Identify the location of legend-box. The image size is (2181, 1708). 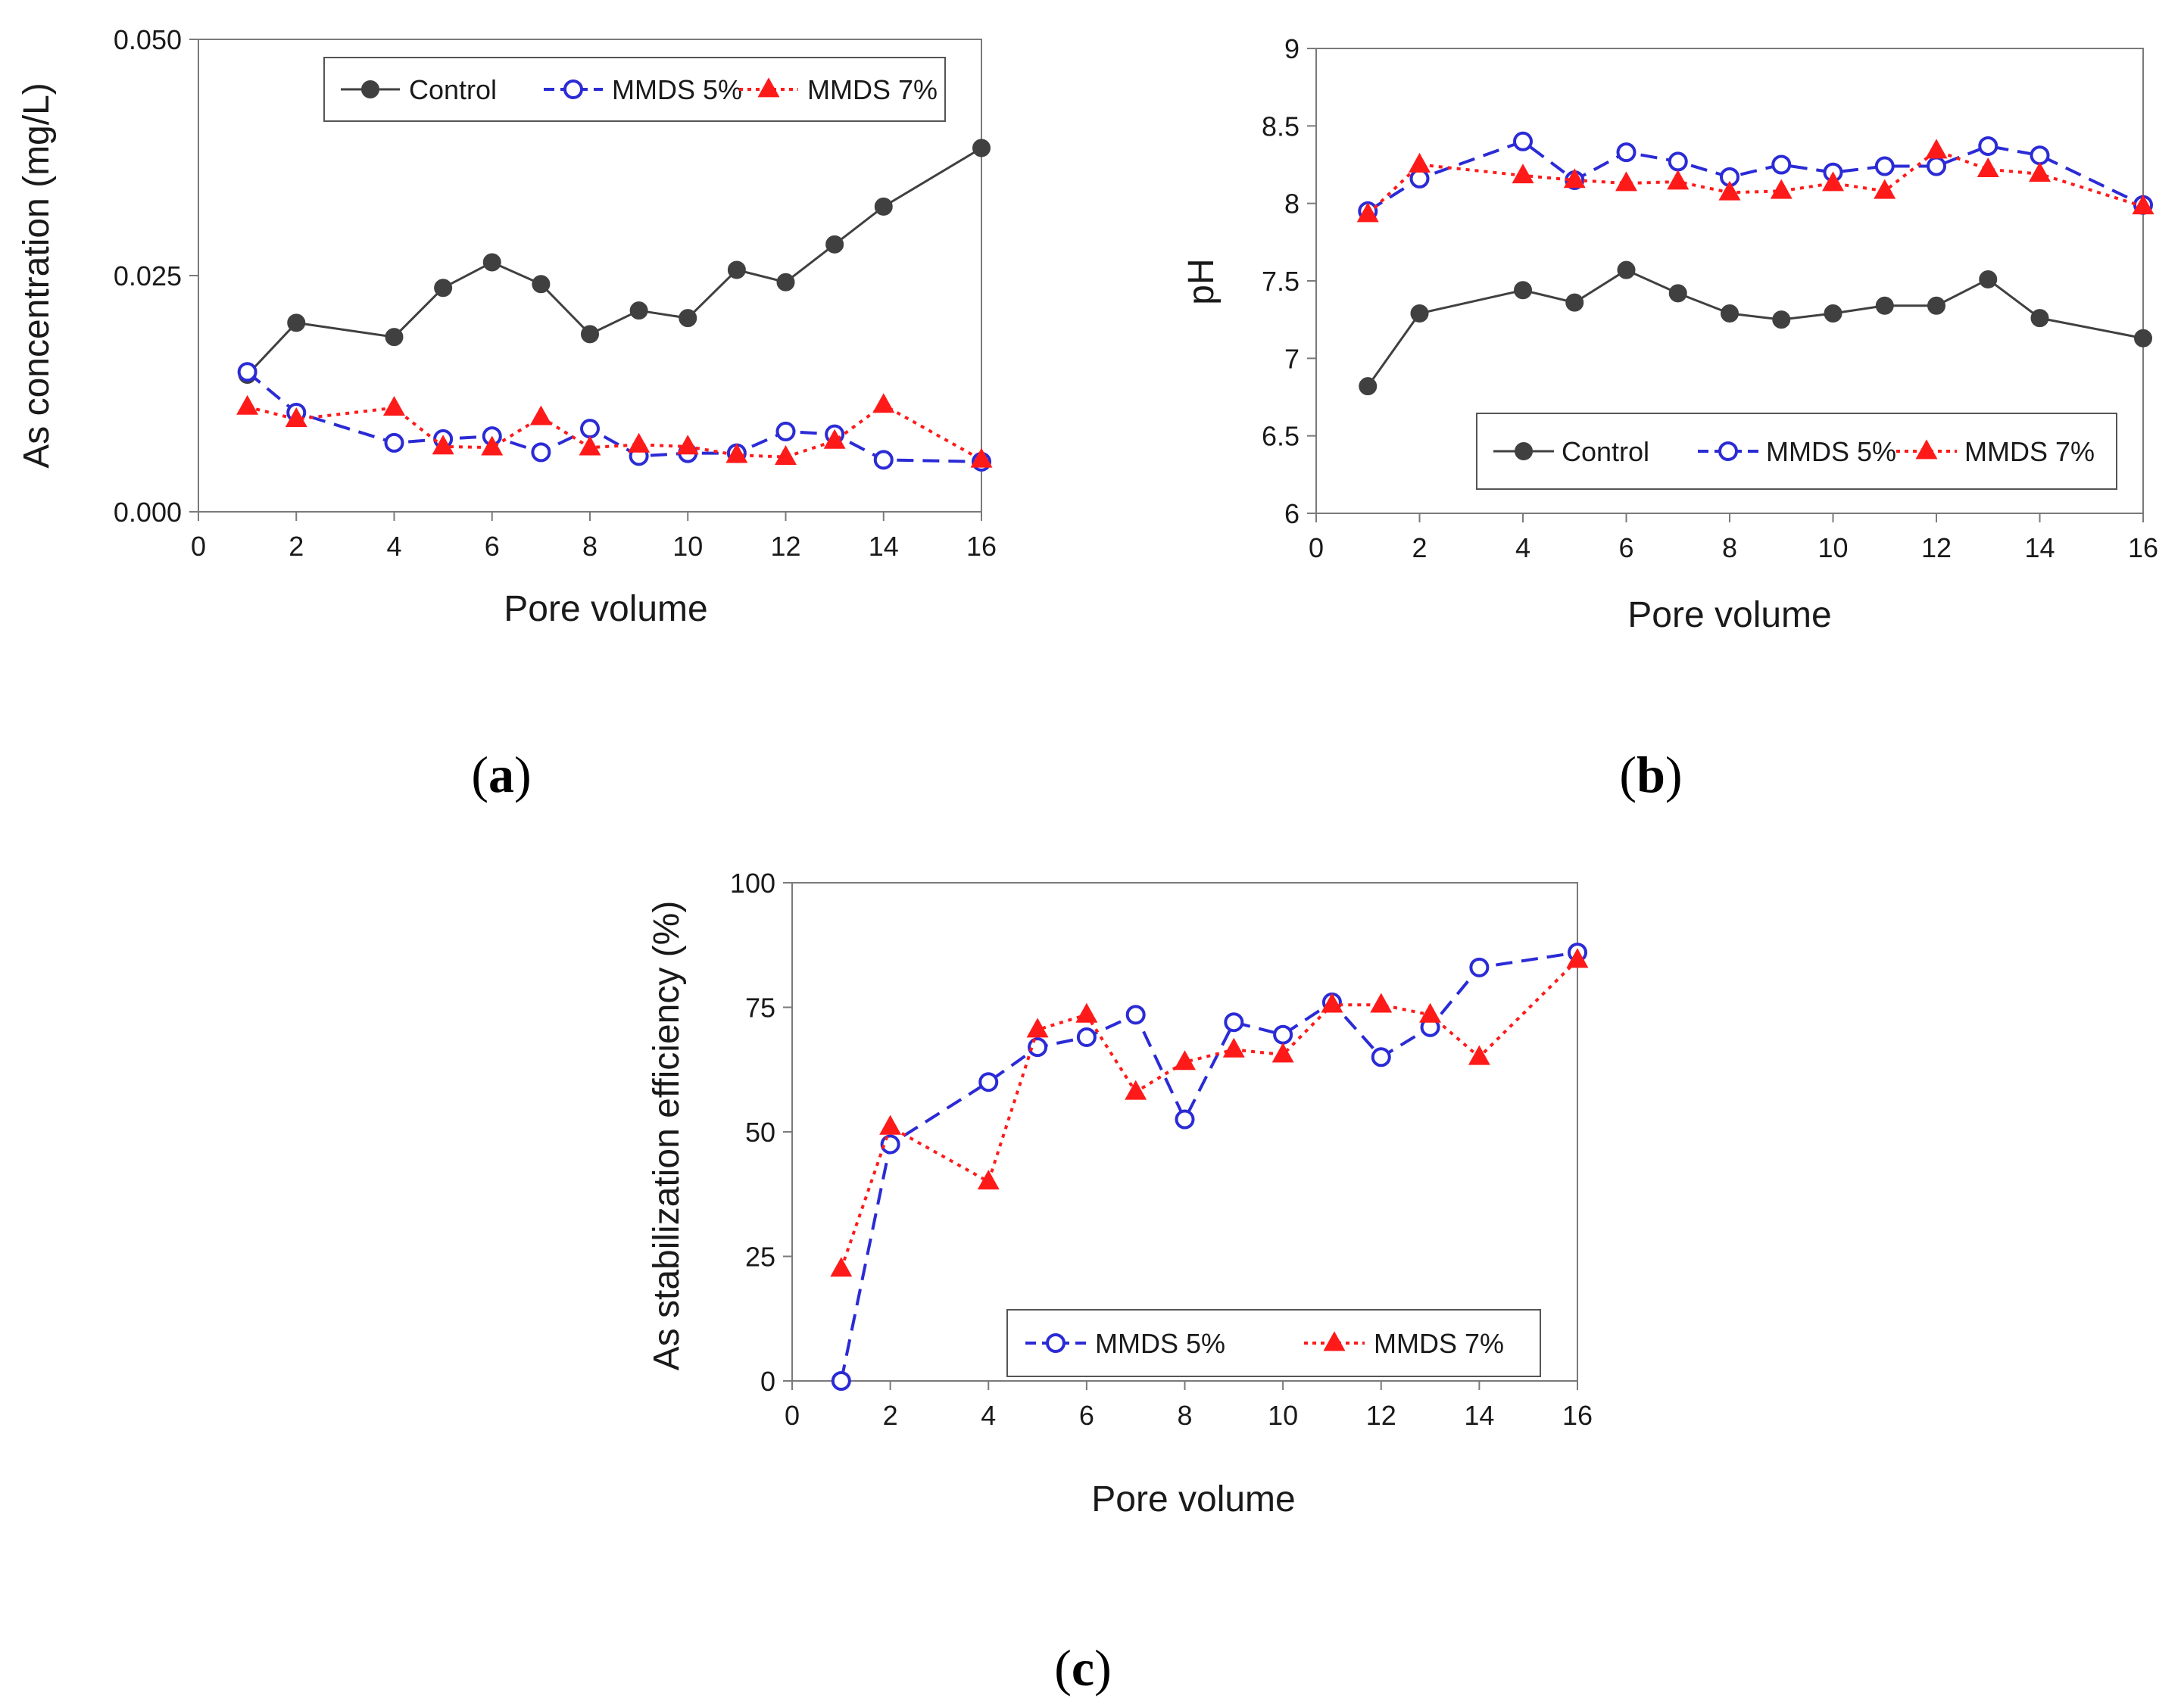
(1273, 1343).